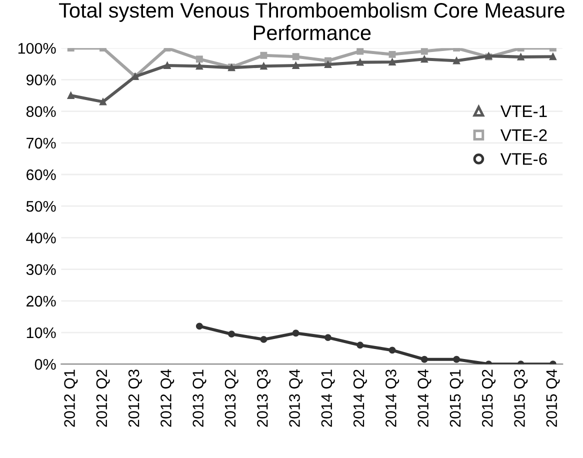 The width and height of the screenshot is (583, 458). Describe the element at coordinates (41, 269) in the screenshot. I see `y-tick-label: 30%` at that location.